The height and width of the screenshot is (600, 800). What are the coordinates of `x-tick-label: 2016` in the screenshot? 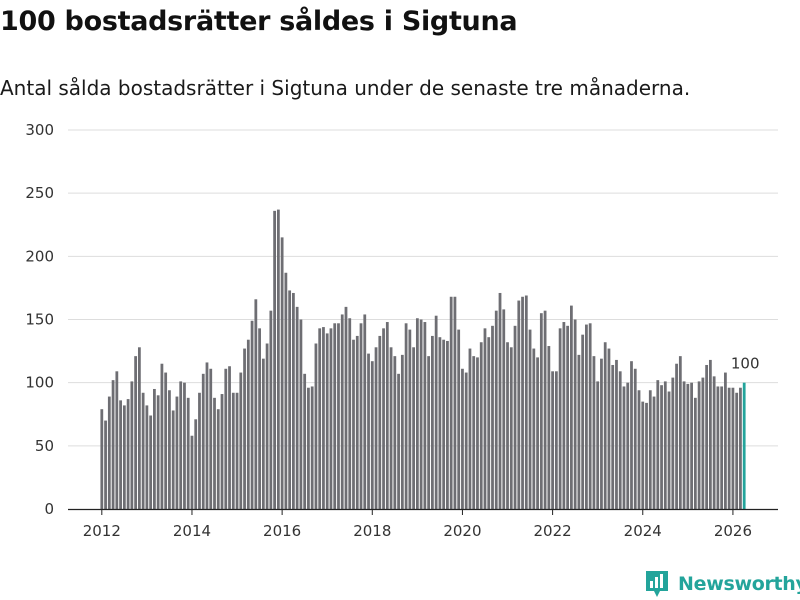 It's located at (282, 531).